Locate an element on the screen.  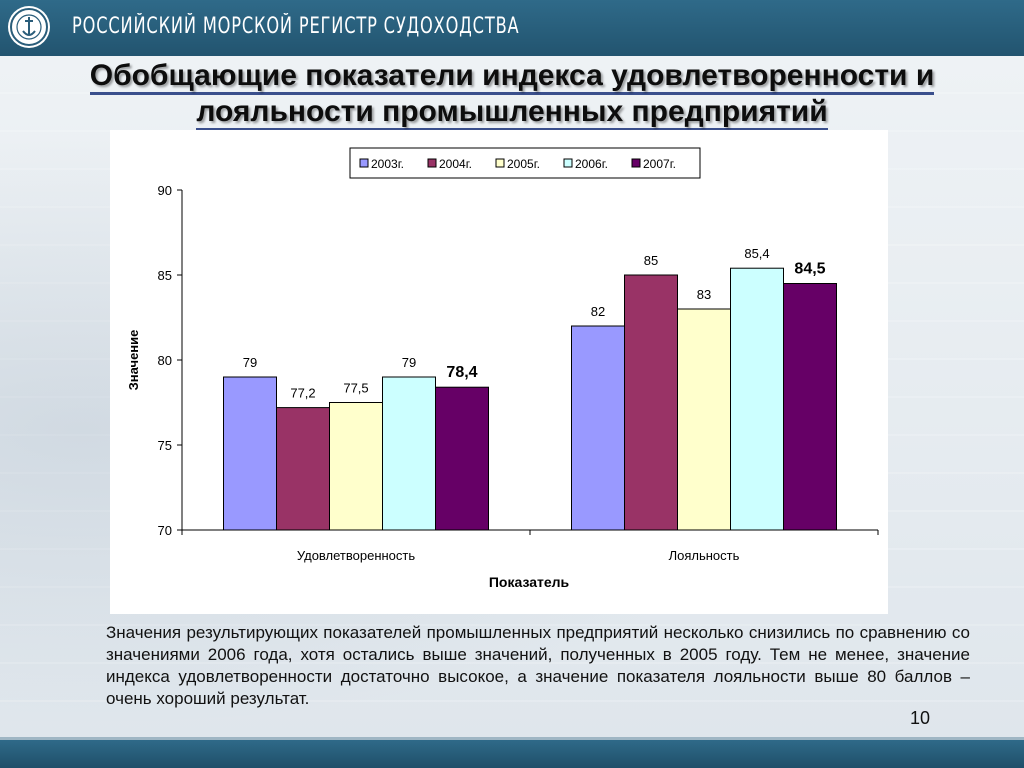
y-tick-label: 80 is located at coordinates (165, 360).